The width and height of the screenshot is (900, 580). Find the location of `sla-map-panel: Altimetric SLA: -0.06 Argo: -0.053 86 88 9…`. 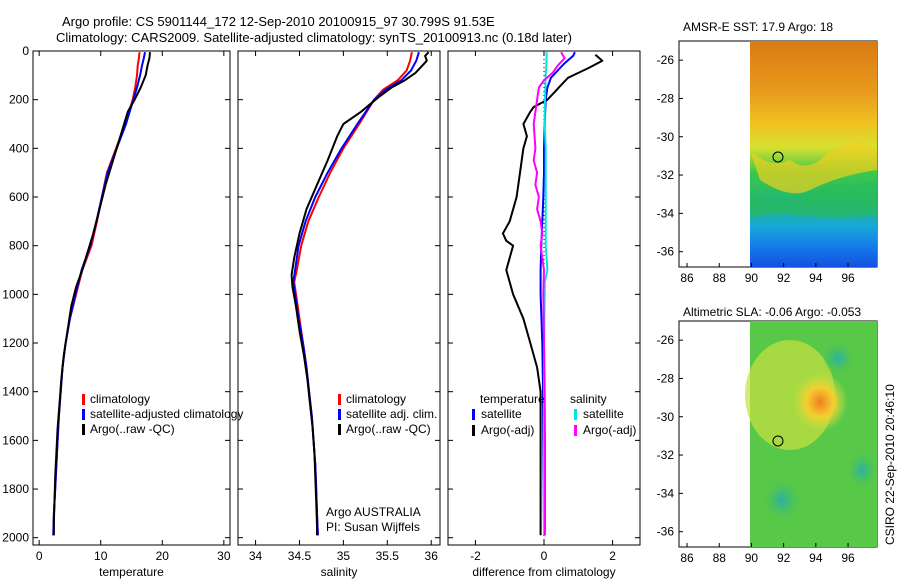

sla-map-panel: Altimetric SLA: -0.06 Argo: -0.053 86 88 9… is located at coordinates (767, 435).